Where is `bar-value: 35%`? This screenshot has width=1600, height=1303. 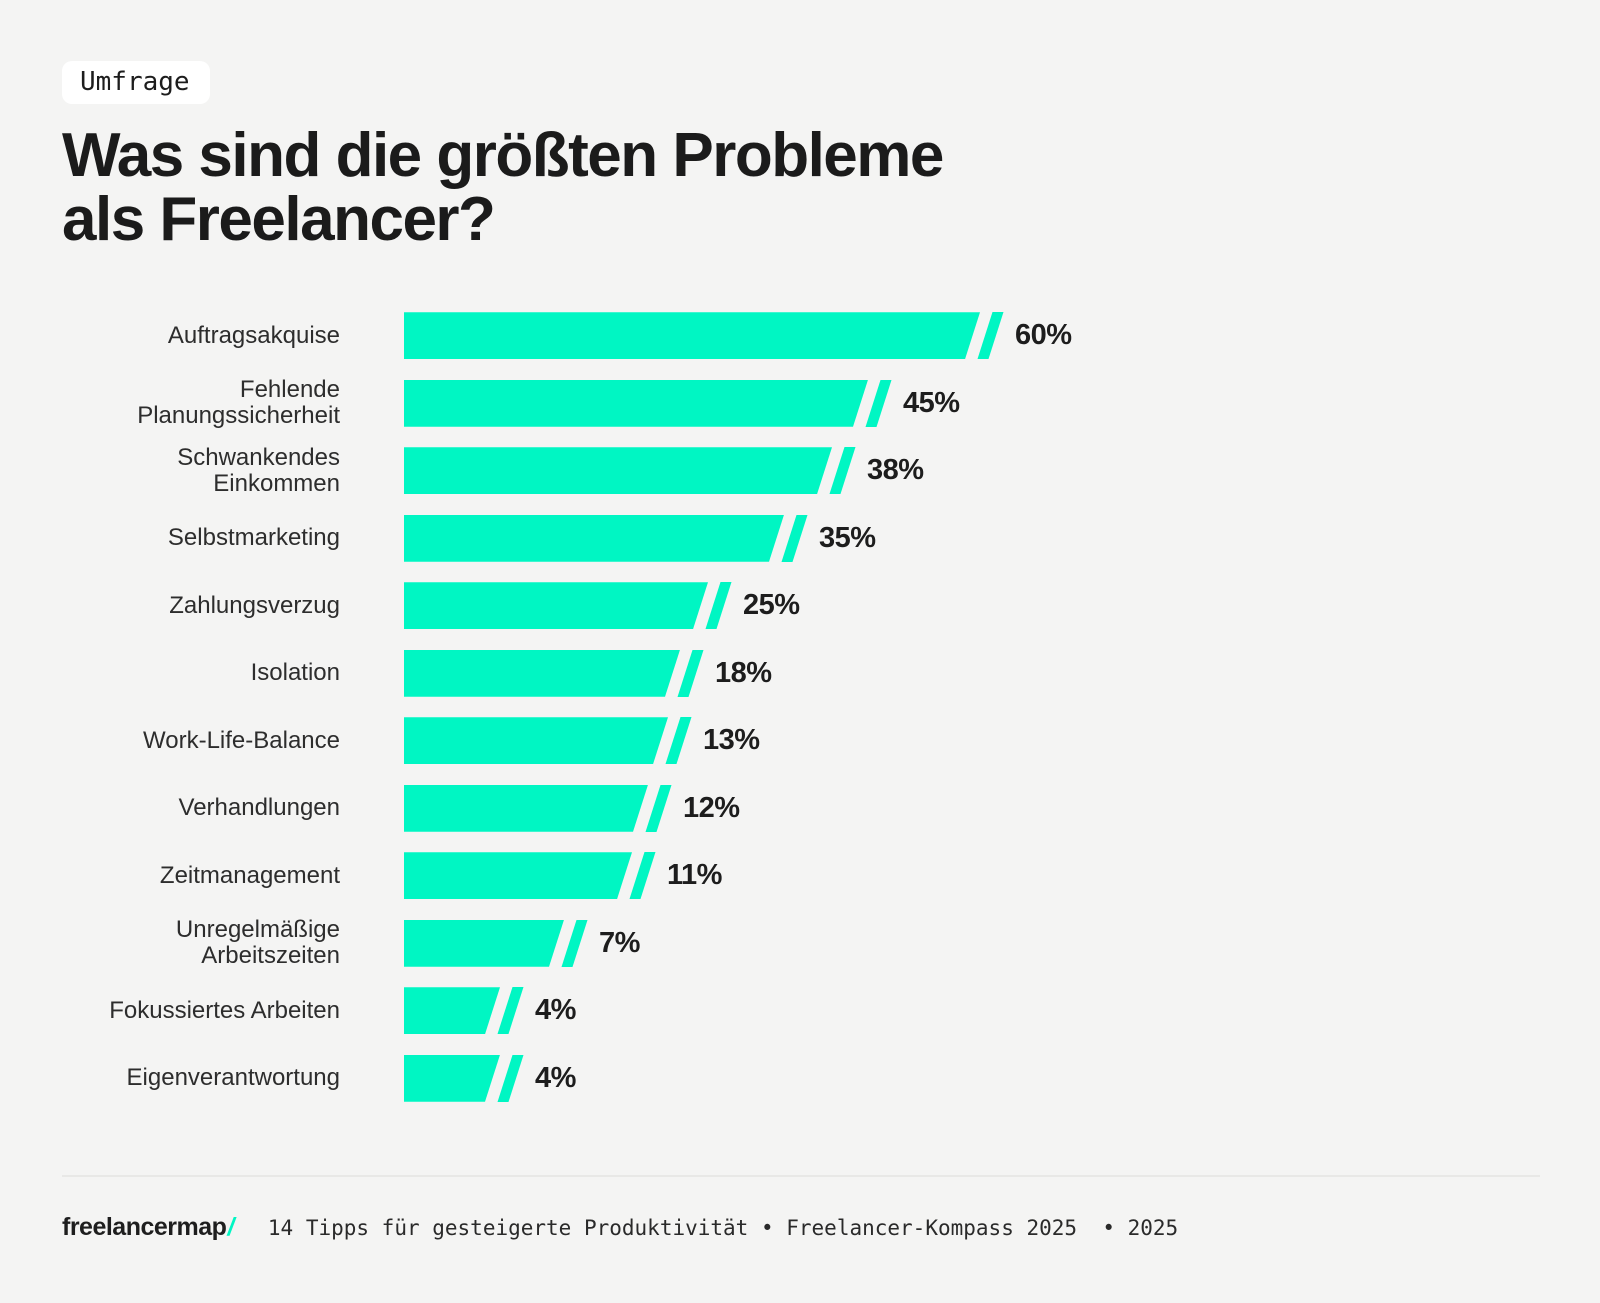
bar-value: 35% is located at coordinates (847, 537).